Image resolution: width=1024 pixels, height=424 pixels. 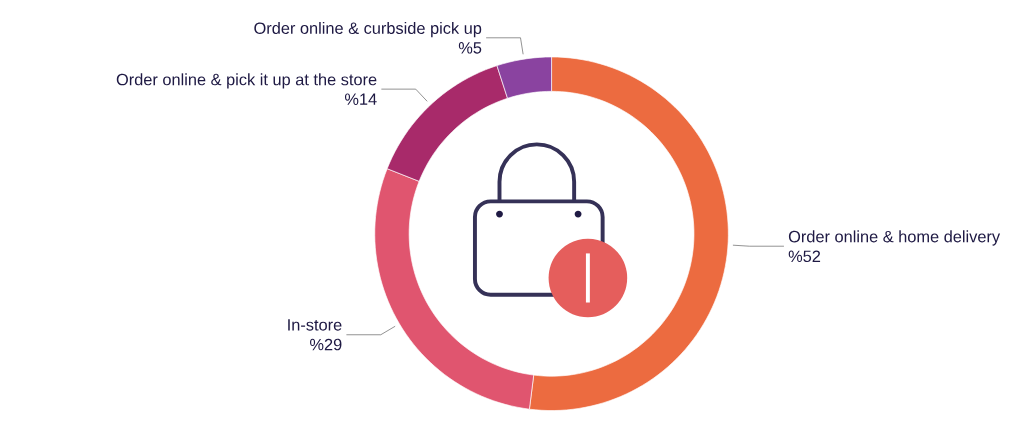 What do you see at coordinates (360, 99) in the screenshot?
I see `data-label: %14` at bounding box center [360, 99].